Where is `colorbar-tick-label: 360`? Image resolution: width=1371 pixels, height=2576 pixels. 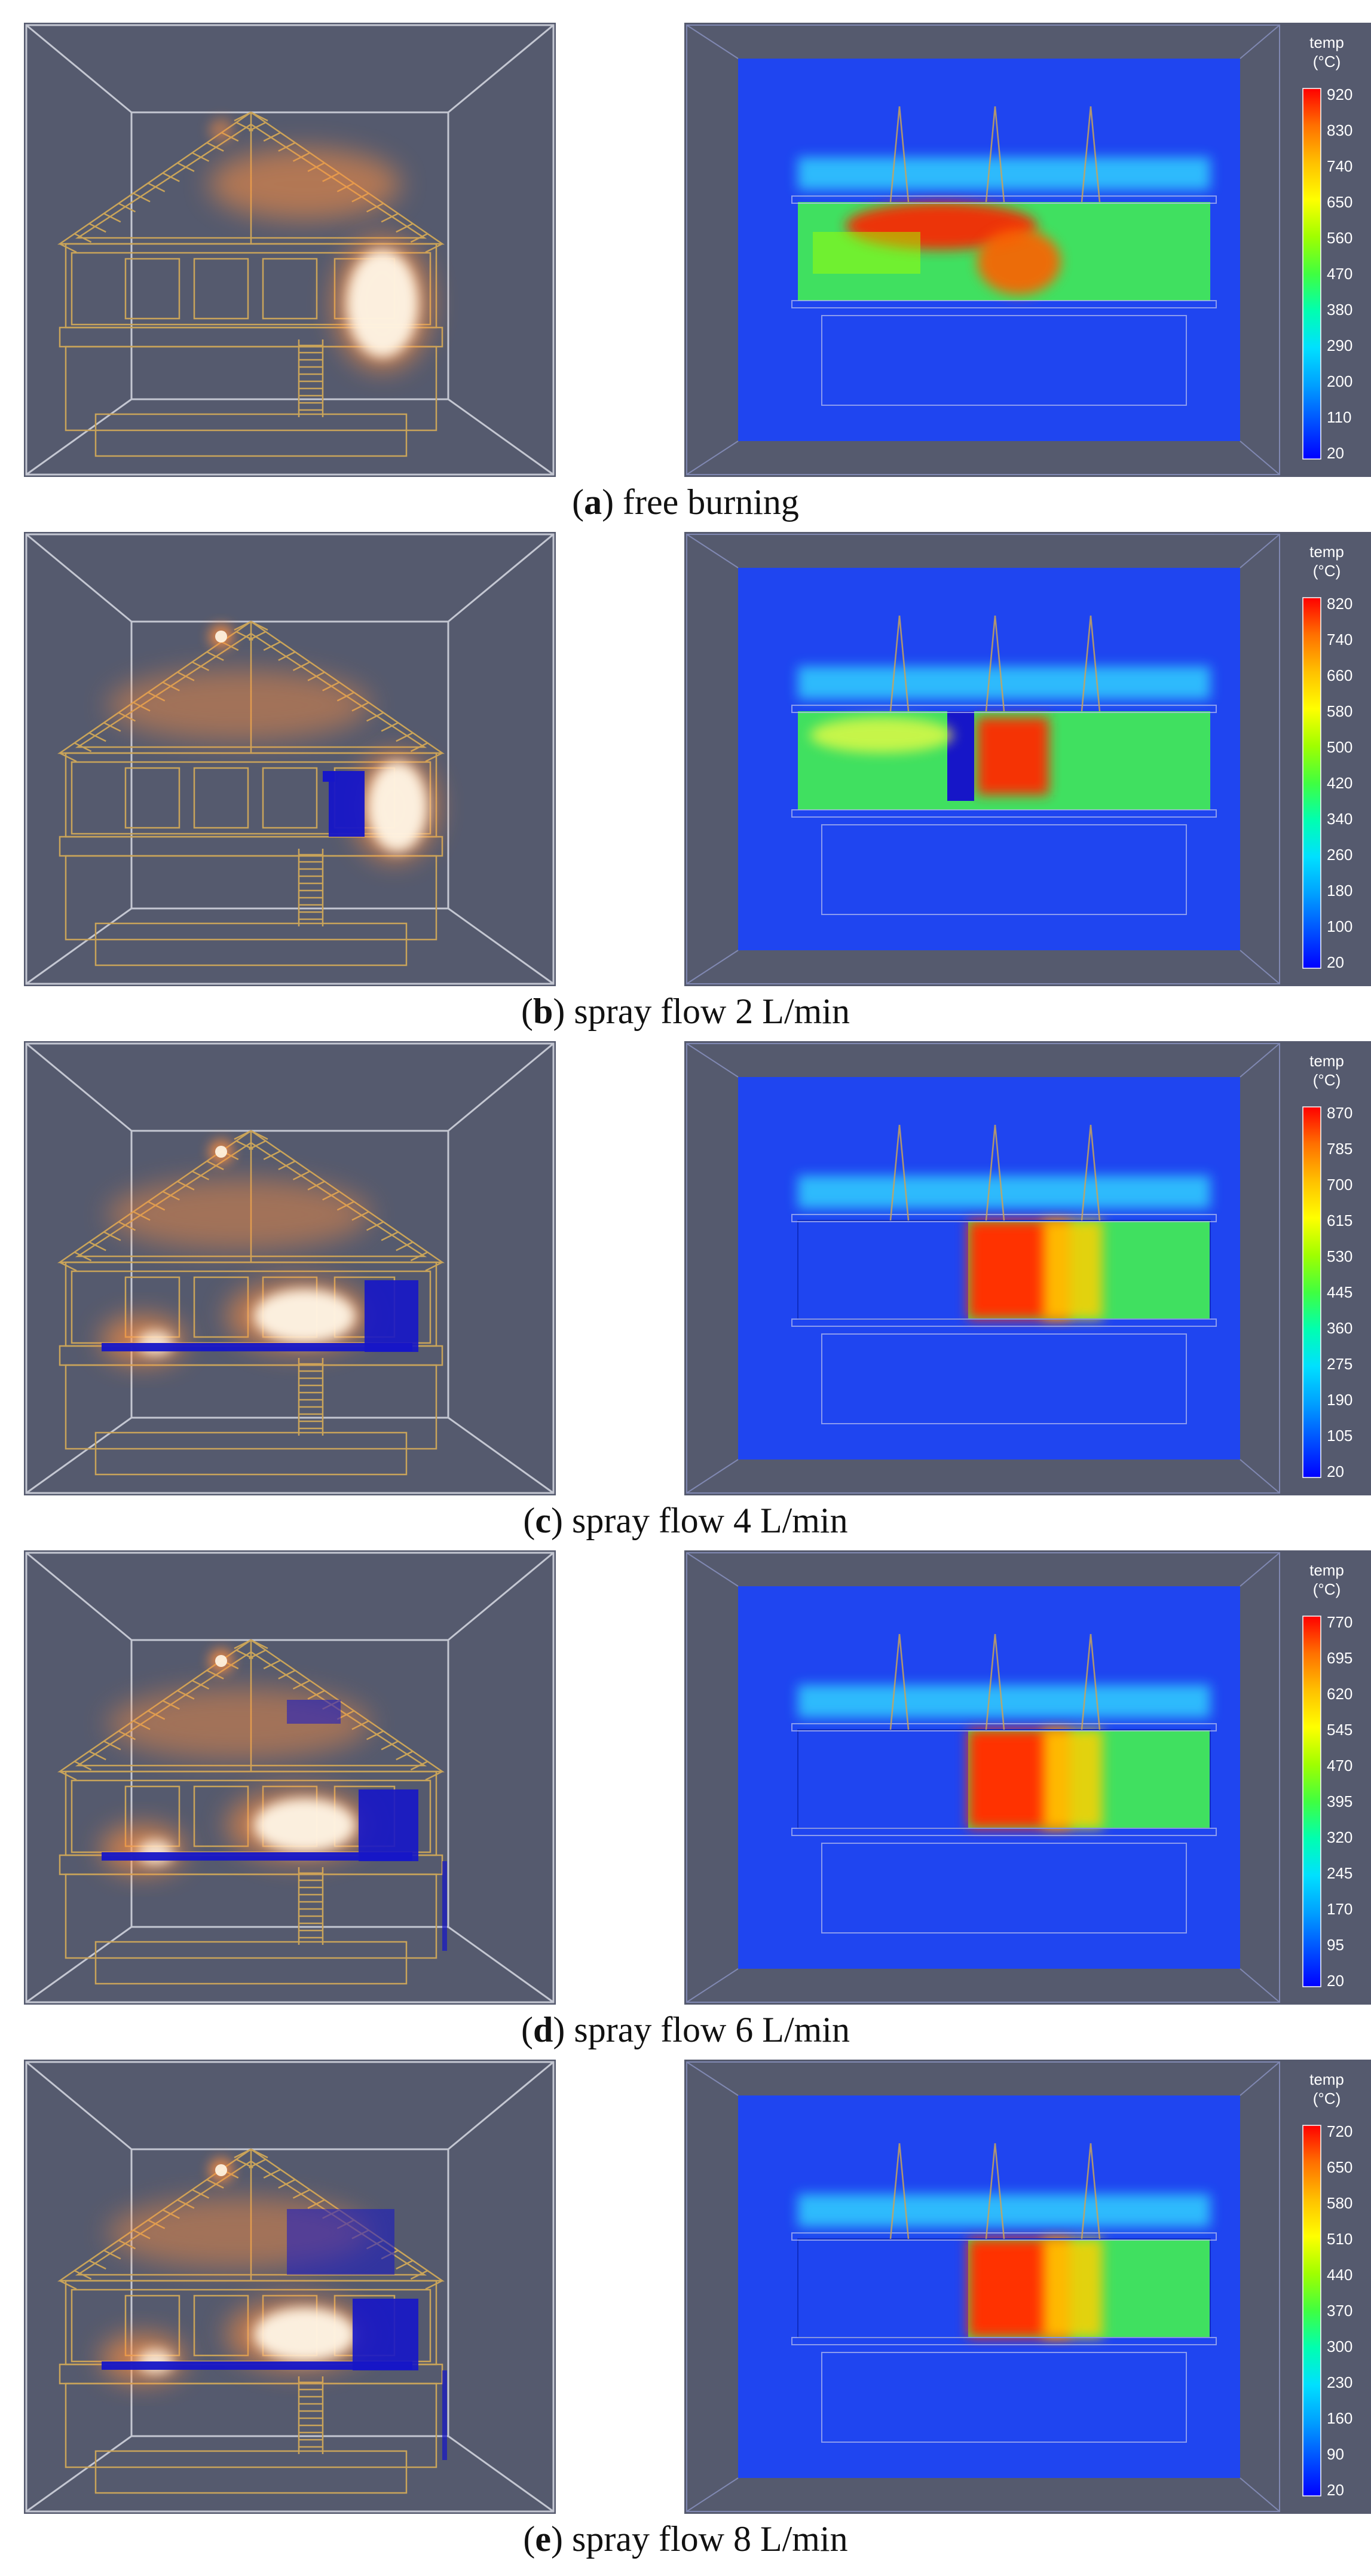
colorbar-tick-label: 360 is located at coordinates (1339, 1328).